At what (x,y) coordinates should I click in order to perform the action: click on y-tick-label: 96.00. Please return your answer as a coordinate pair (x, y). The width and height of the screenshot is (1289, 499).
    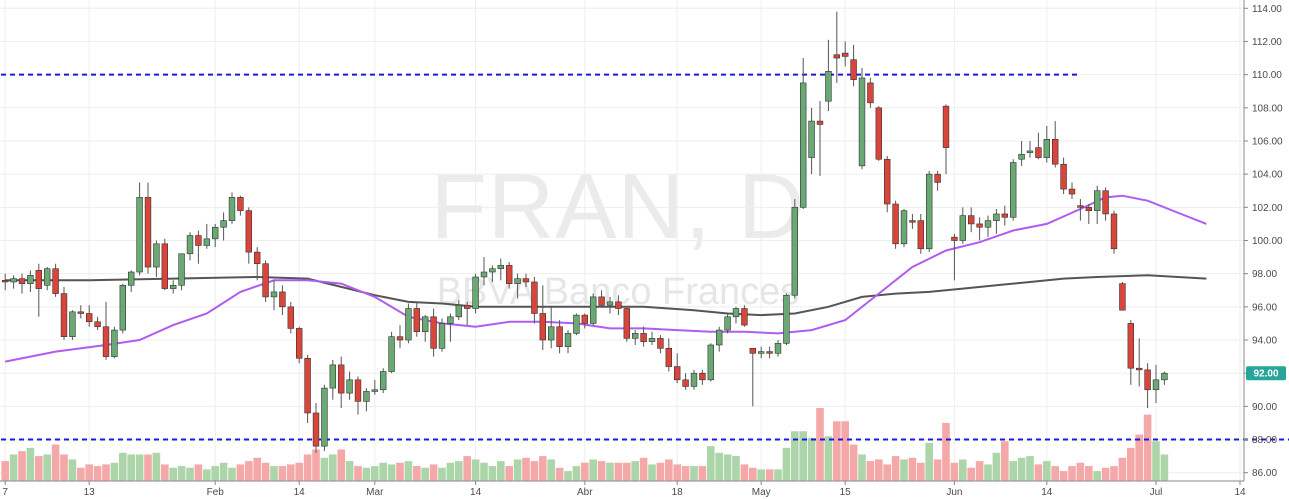
    Looking at the image, I should click on (1264, 307).